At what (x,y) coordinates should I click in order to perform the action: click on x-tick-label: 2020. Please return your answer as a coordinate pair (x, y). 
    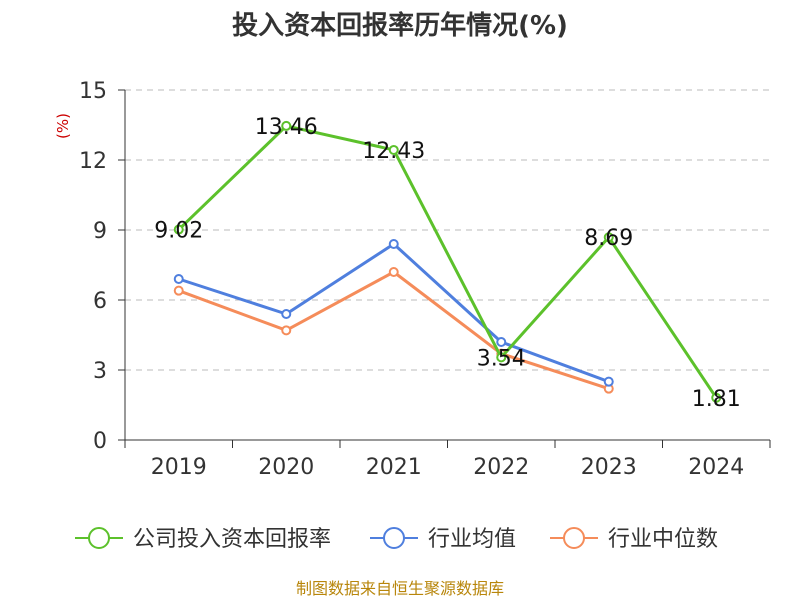
    Looking at the image, I should click on (286, 467).